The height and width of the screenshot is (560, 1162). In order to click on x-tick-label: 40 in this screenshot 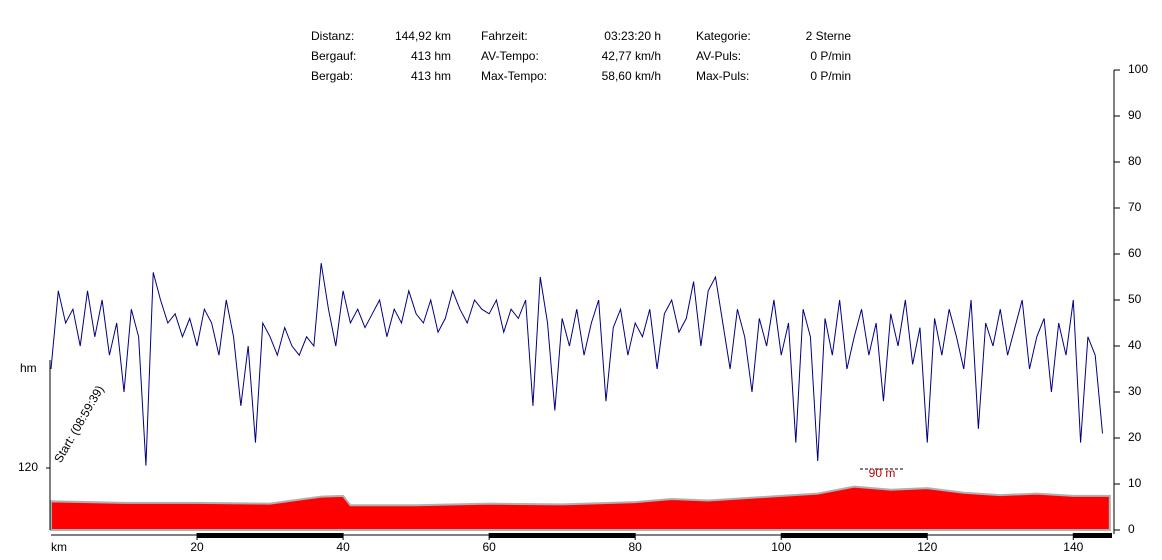, I will do `click(343, 547)`.